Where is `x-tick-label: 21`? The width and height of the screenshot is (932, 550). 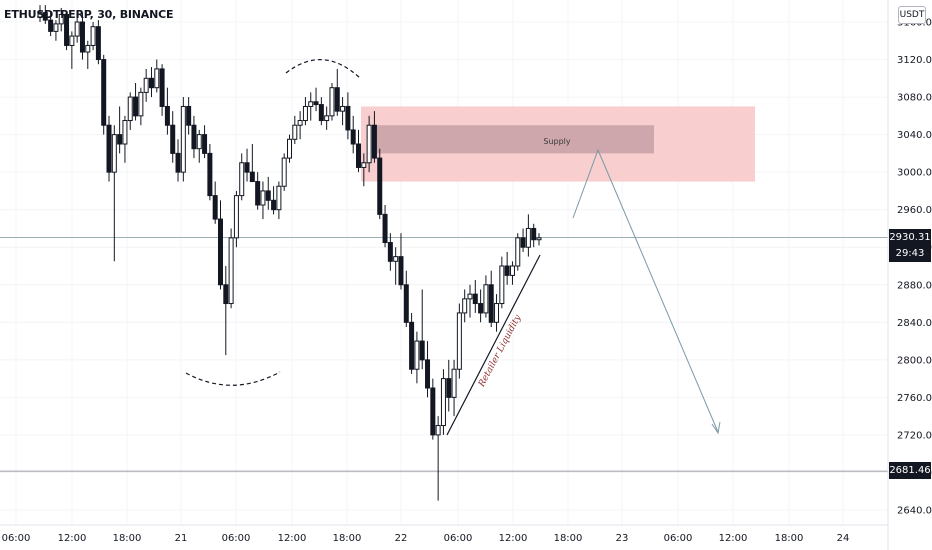
x-tick-label: 21 is located at coordinates (181, 538).